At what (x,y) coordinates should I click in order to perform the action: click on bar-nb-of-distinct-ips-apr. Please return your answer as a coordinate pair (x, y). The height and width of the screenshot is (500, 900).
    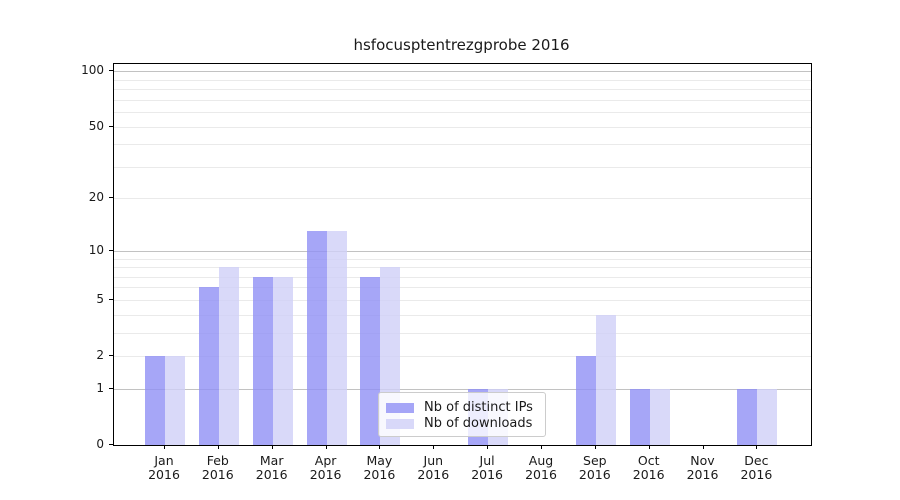
    Looking at the image, I should click on (316, 338).